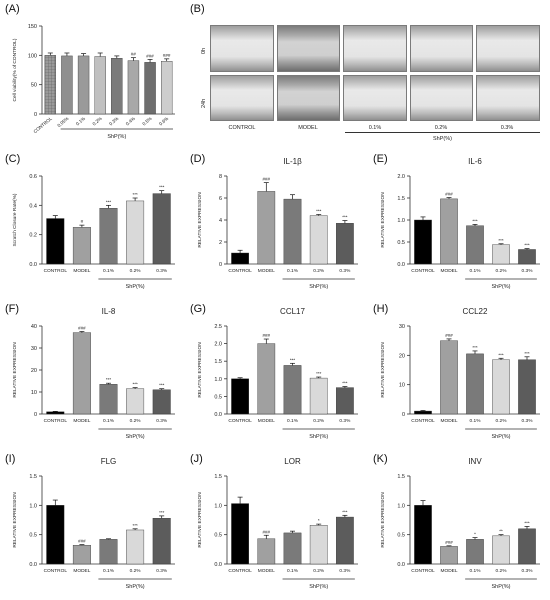 The width and height of the screenshot is (550, 600). I want to click on chart-title: IL-1β, so click(292, 161).